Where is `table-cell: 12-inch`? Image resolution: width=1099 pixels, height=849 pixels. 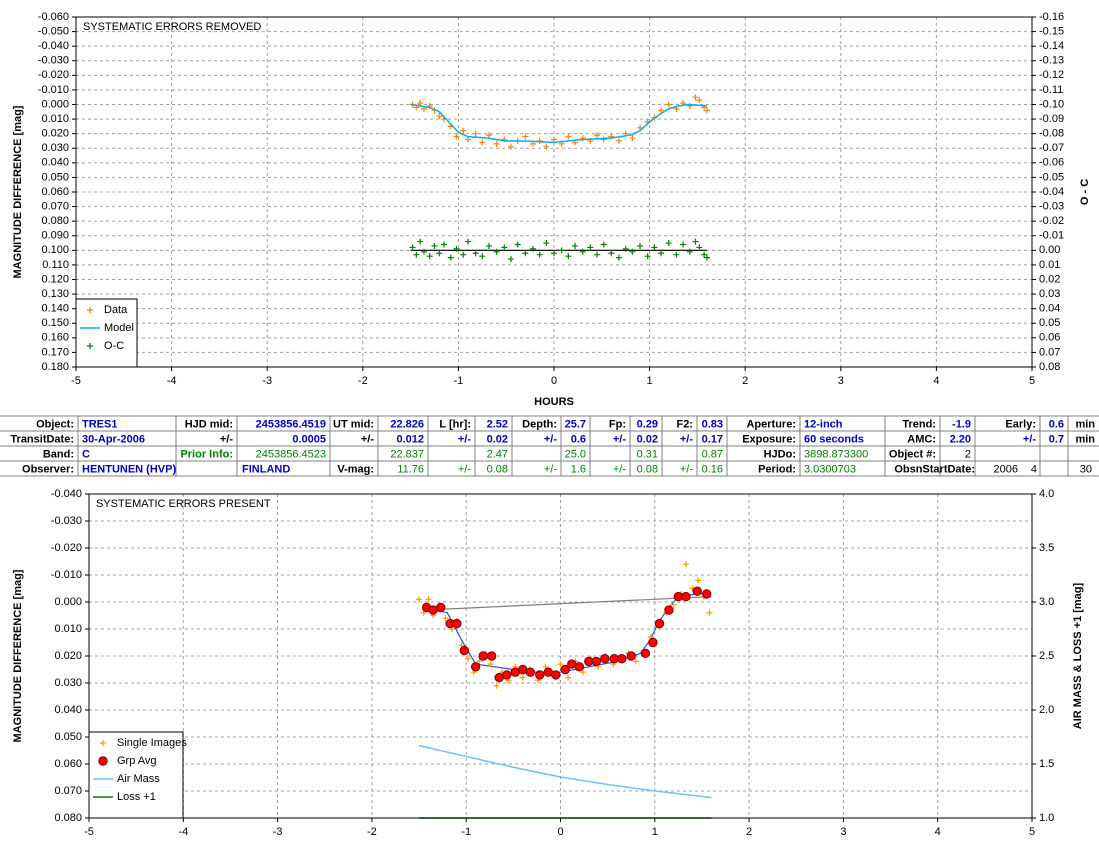
table-cell: 12-inch is located at coordinates (823, 424).